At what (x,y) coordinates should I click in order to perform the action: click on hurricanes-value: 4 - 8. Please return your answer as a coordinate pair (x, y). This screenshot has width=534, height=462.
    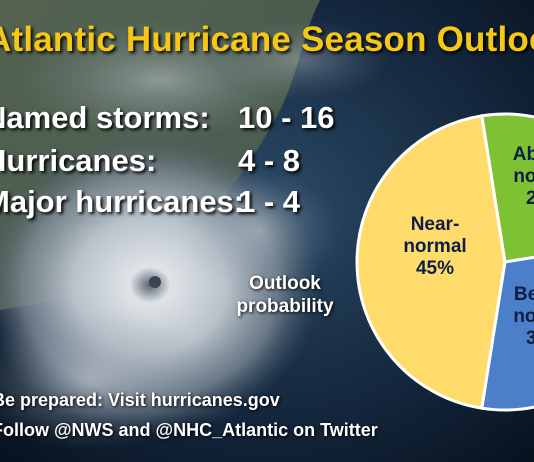
    Looking at the image, I should click on (269, 160).